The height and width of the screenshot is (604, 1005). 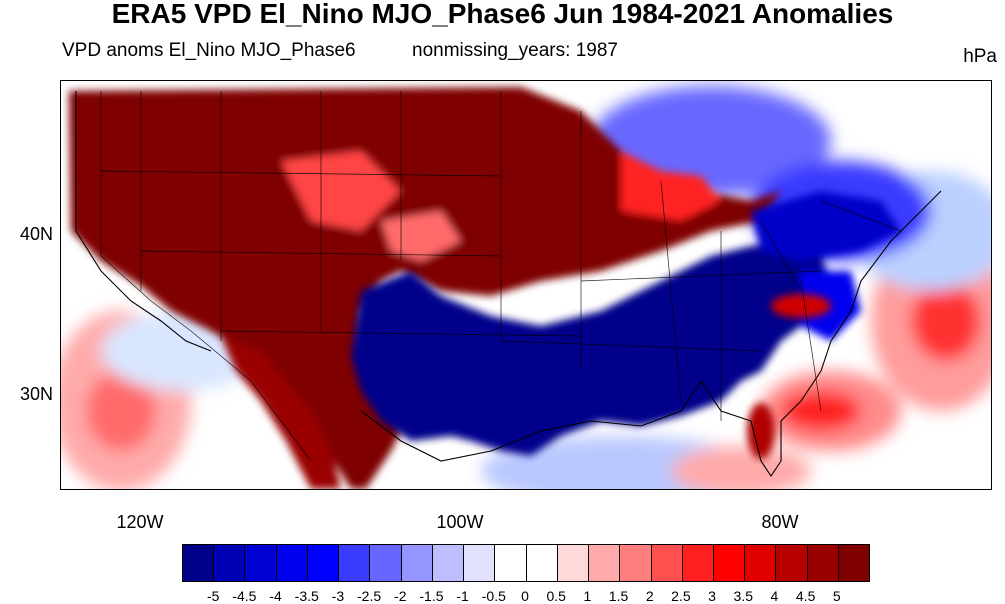 I want to click on colorbar-tick-label: 1.5, so click(x=618, y=596).